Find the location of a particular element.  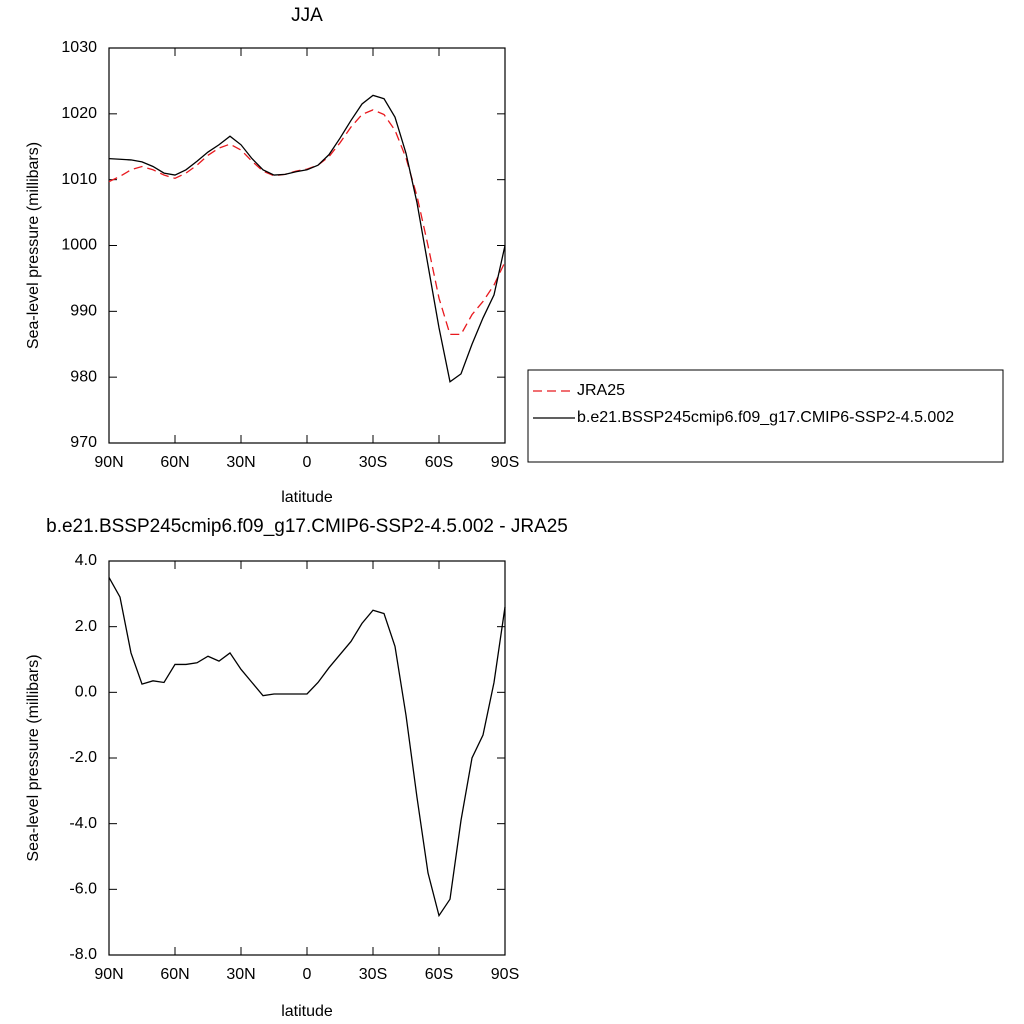

y-tick-label: 4.0 is located at coordinates (86, 560).